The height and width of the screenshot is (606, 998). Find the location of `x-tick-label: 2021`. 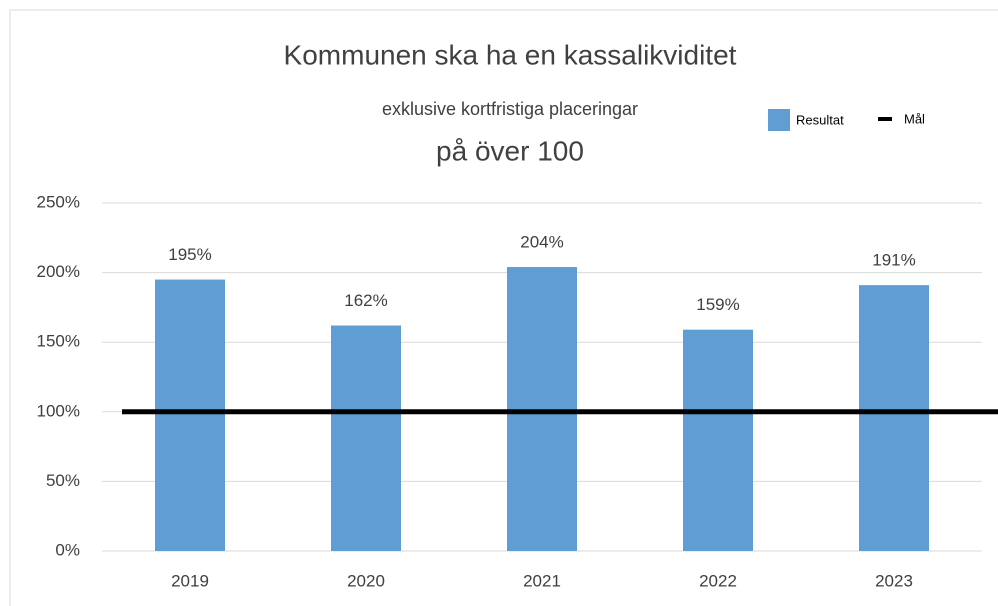

x-tick-label: 2021 is located at coordinates (542, 580).